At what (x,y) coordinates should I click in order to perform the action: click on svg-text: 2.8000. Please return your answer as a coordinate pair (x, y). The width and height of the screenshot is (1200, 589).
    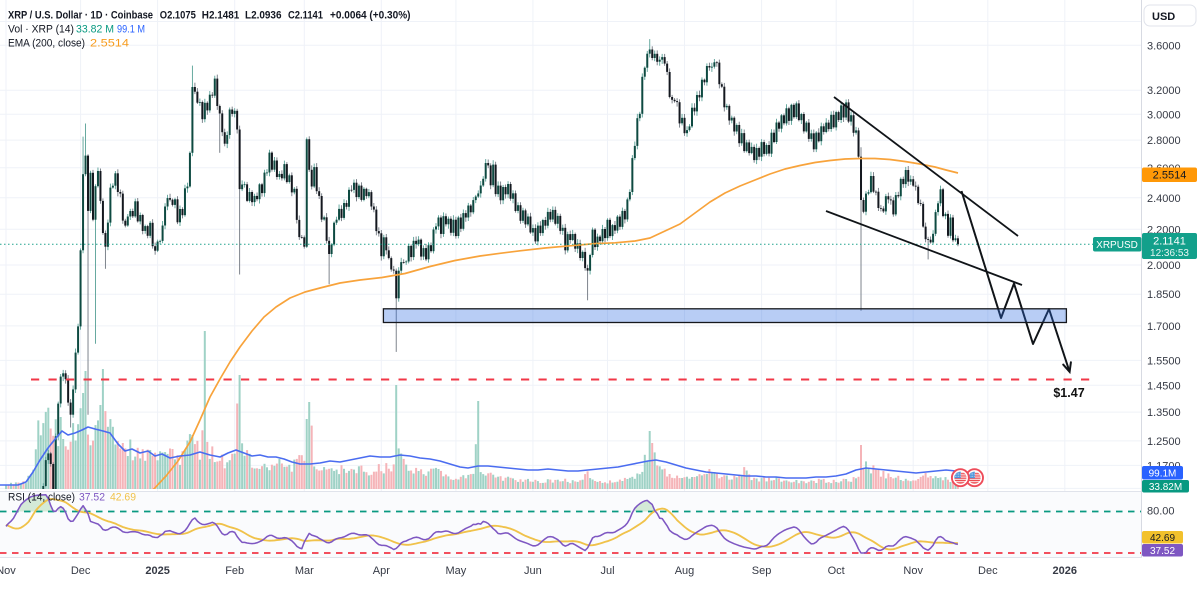
    Looking at the image, I should click on (1164, 141).